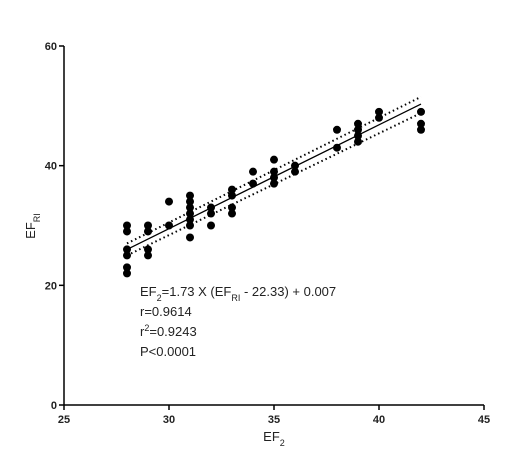 Image resolution: width=511 pixels, height=449 pixels. What do you see at coordinates (51, 286) in the screenshot?
I see `y-tick-label: 20` at bounding box center [51, 286].